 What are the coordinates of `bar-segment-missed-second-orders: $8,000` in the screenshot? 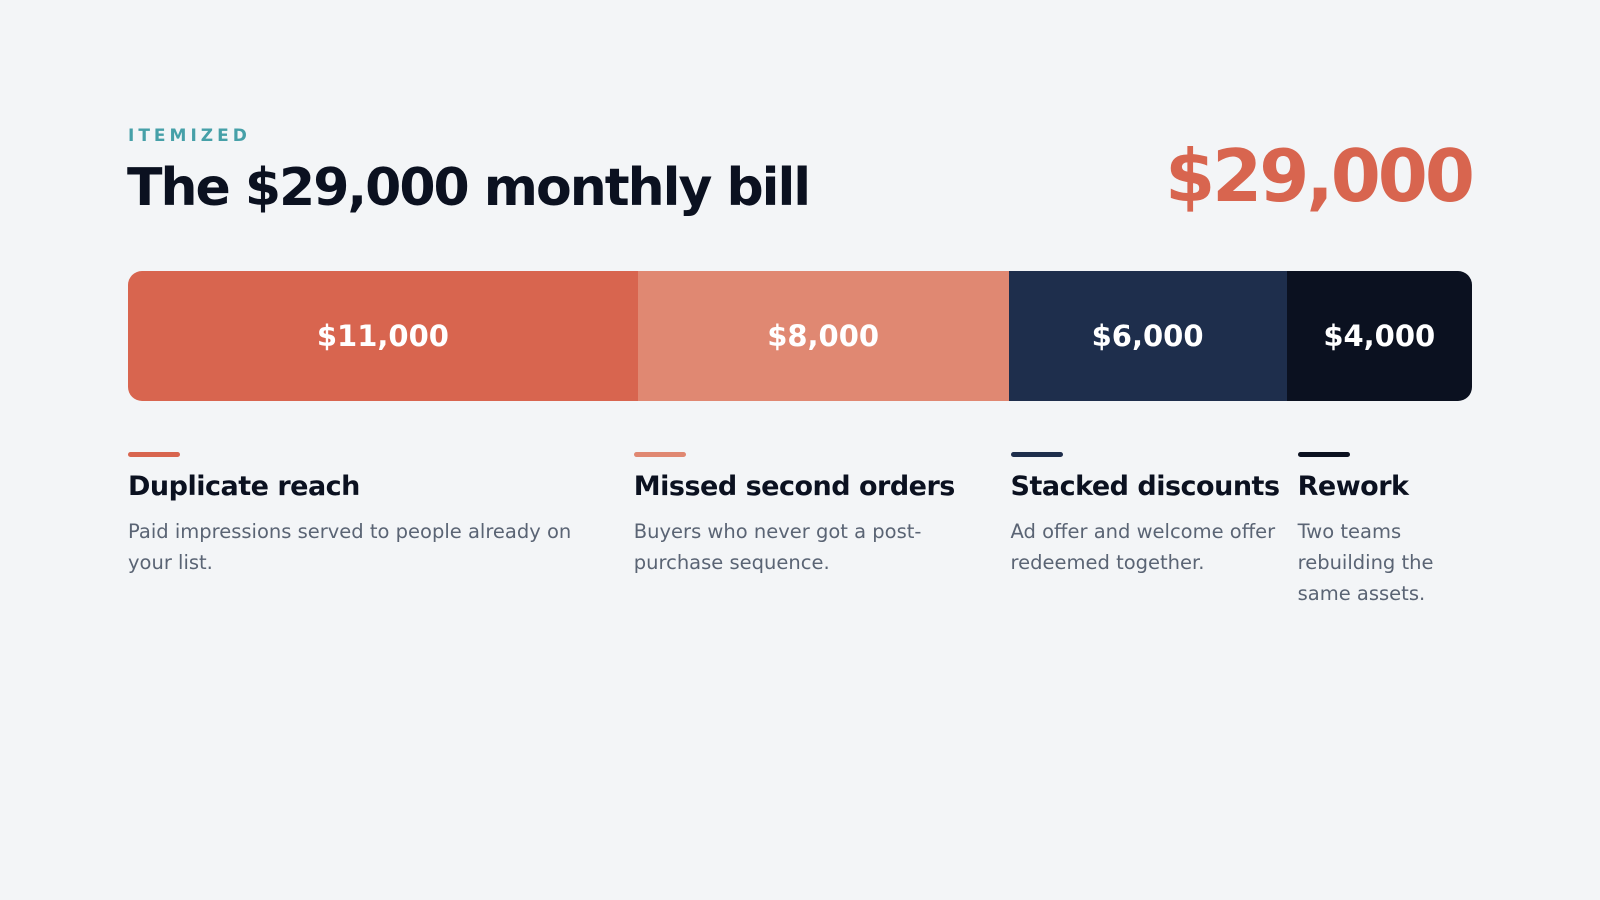 It's located at (823, 336).